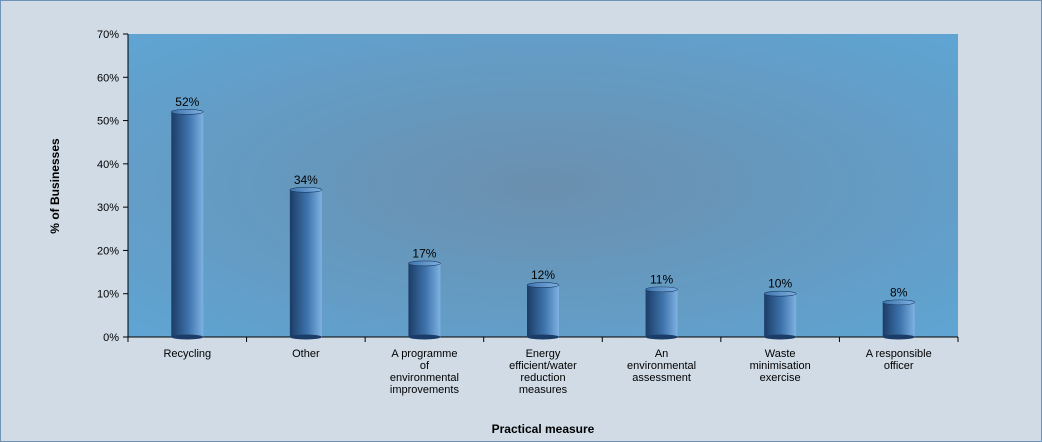 Image resolution: width=1042 pixels, height=442 pixels. Describe the element at coordinates (780, 354) in the screenshot. I see `x-tick-label-line: Waste` at that location.